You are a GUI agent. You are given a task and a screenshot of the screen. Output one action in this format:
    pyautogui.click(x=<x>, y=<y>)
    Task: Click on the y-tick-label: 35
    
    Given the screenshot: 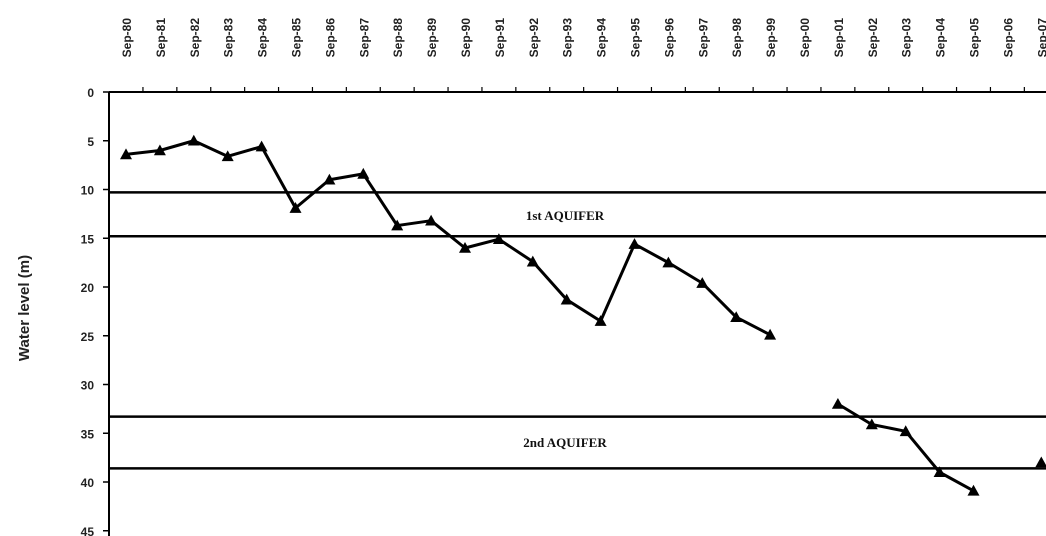 What is the action you would take?
    pyautogui.click(x=88, y=434)
    